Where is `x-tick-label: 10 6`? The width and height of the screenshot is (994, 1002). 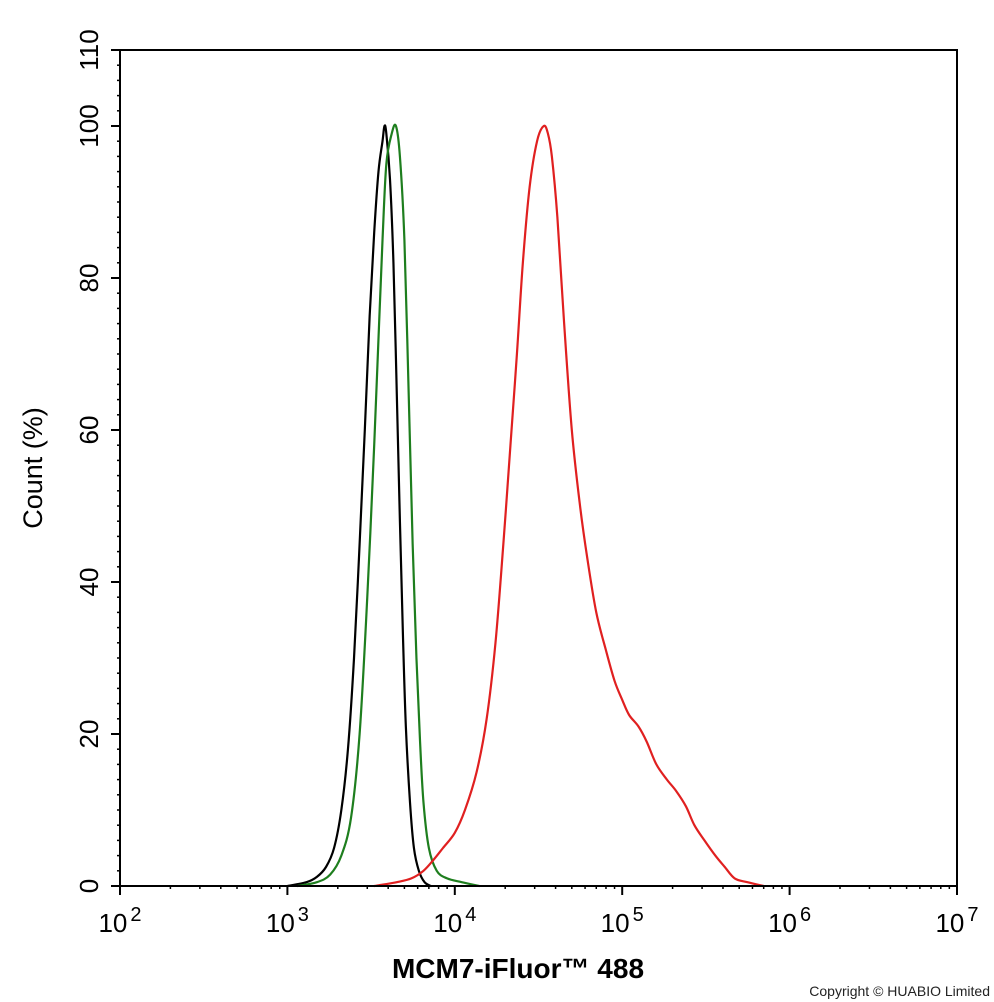
x-tick-label: 10 6 is located at coordinates (789, 921).